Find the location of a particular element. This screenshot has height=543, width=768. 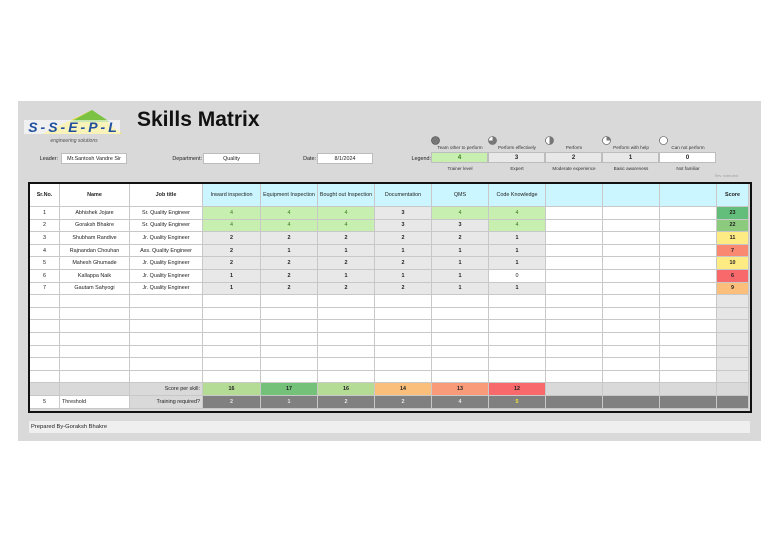

col-header: Job title is located at coordinates (166, 195).